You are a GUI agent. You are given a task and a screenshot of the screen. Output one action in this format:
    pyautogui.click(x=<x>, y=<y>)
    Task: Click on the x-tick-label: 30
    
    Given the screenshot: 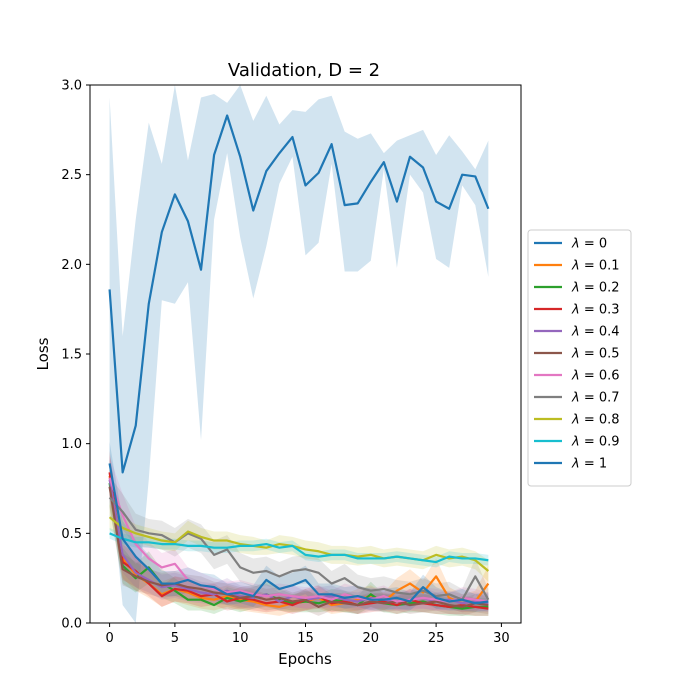 What is the action you would take?
    pyautogui.click(x=501, y=638)
    